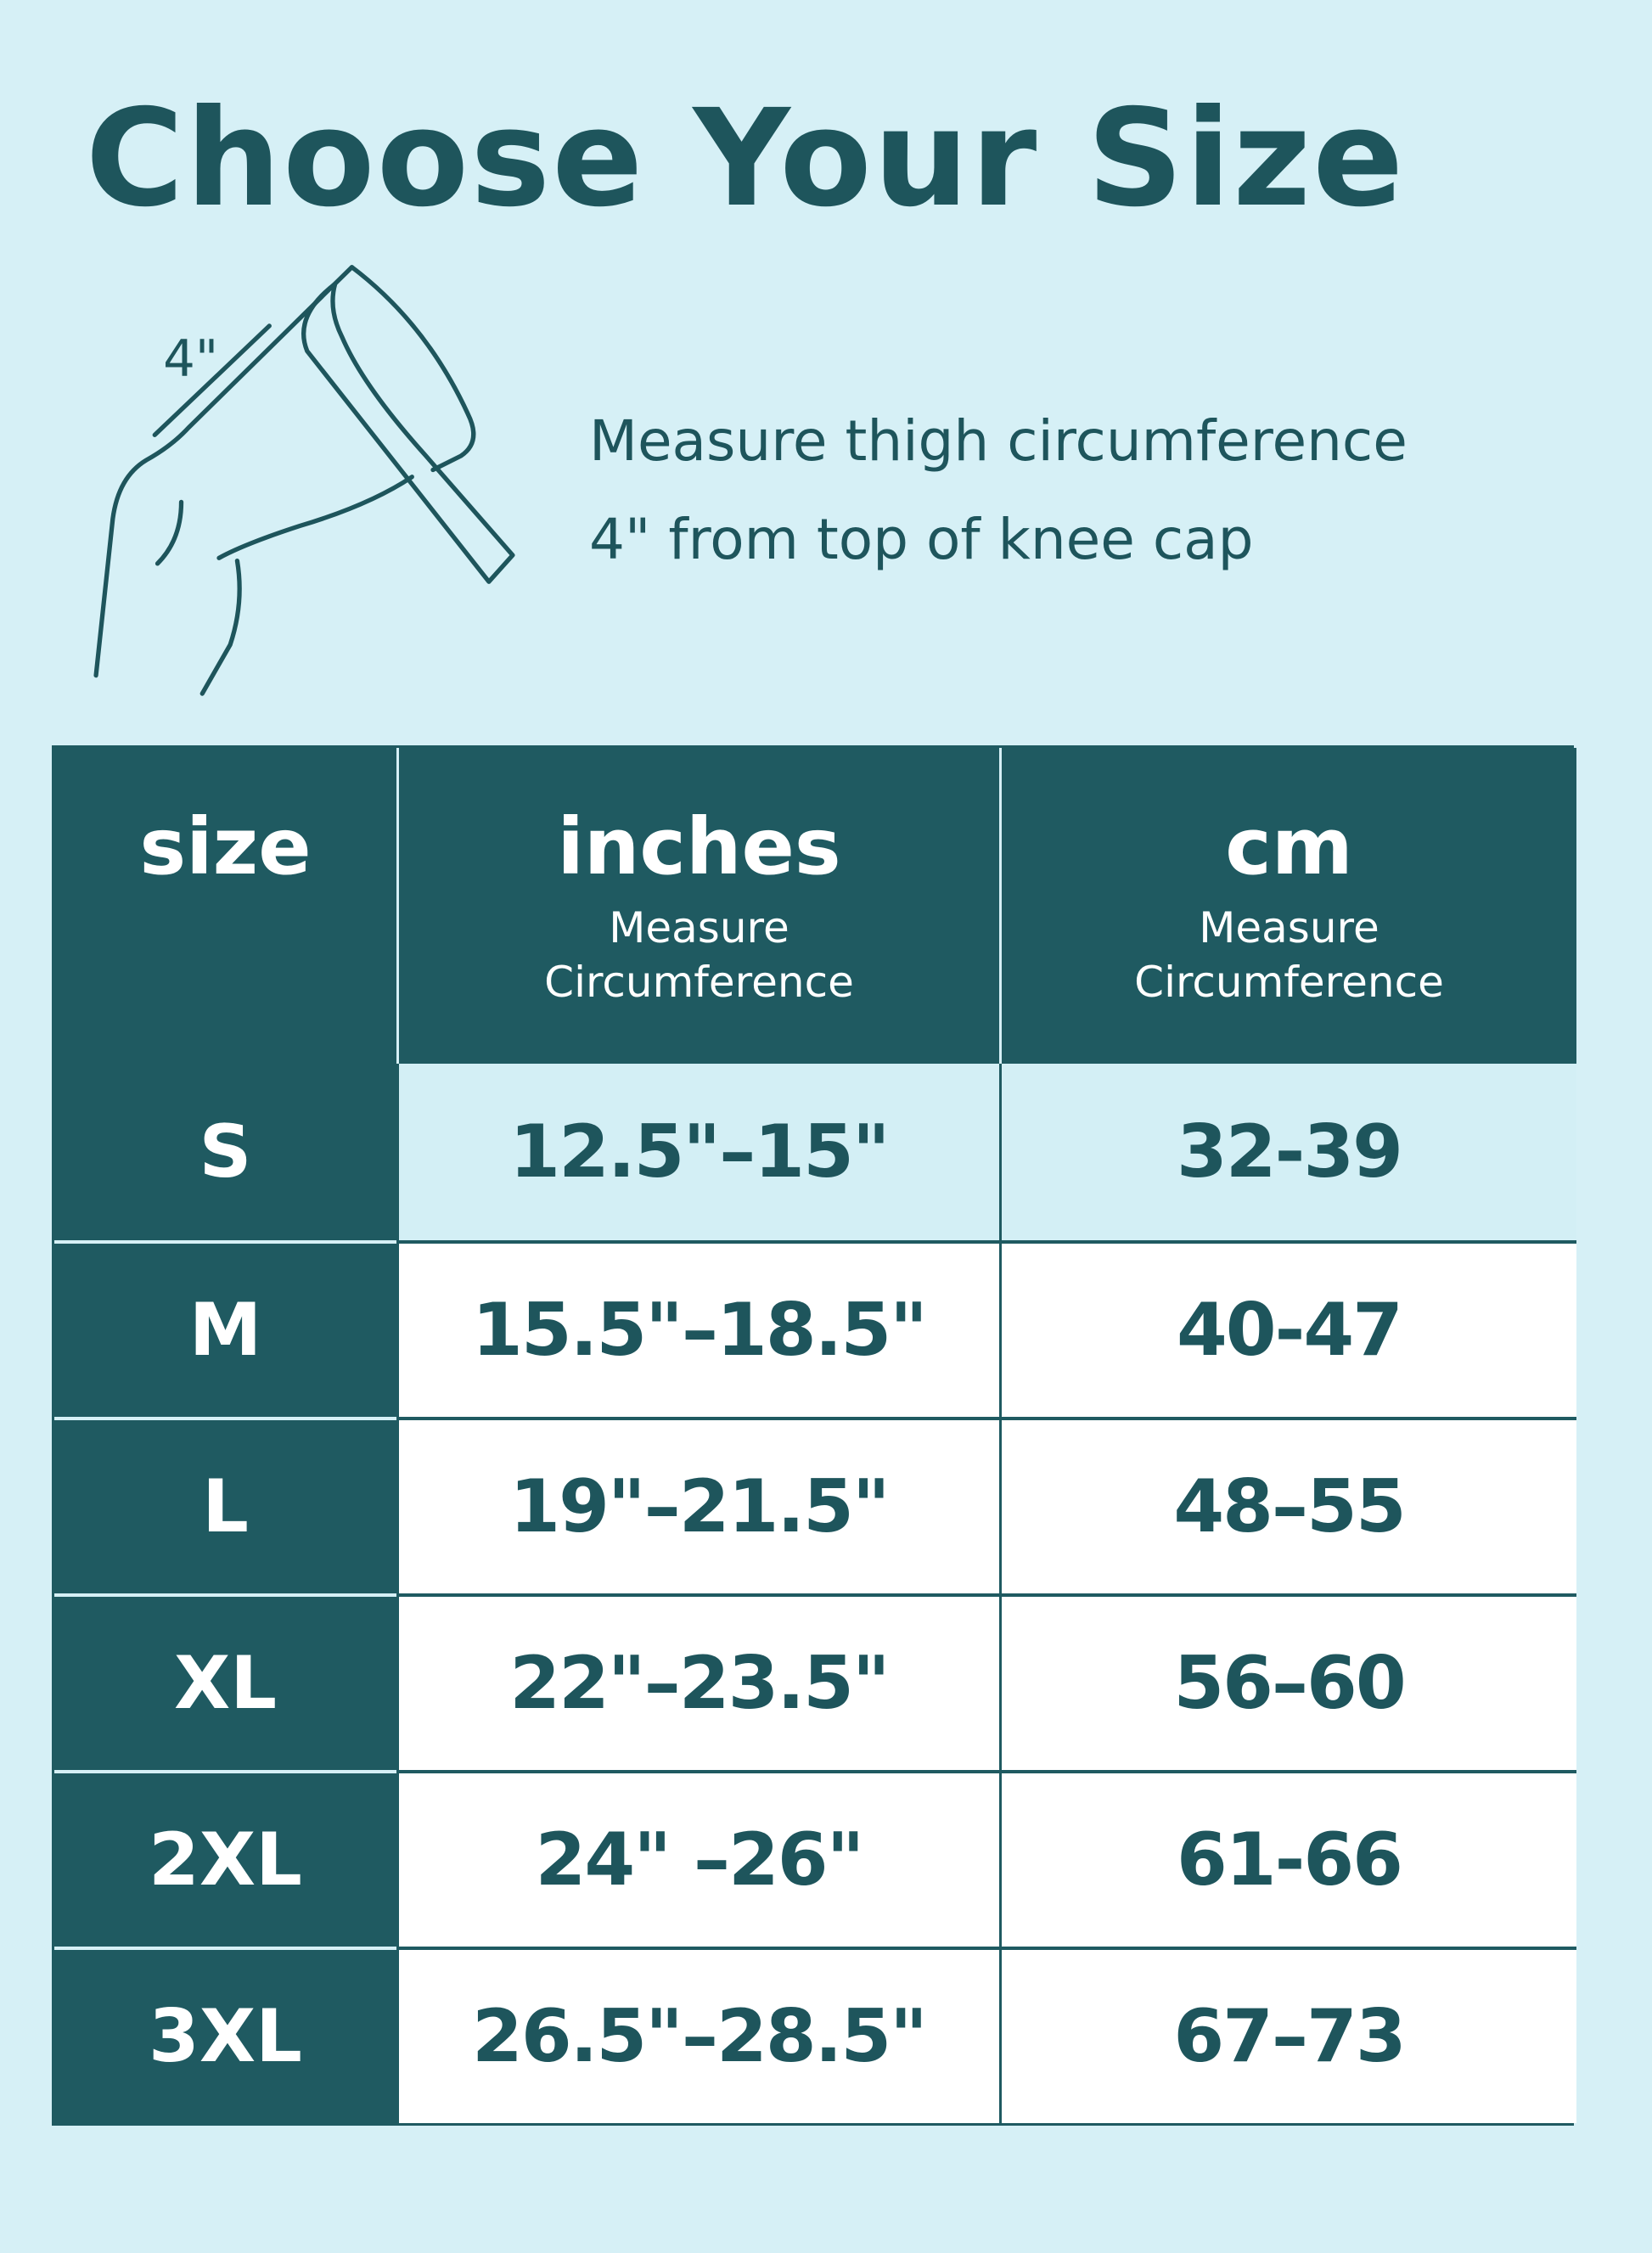  What do you see at coordinates (745, 159) in the screenshot?
I see `page-title: Choose Your Size` at bounding box center [745, 159].